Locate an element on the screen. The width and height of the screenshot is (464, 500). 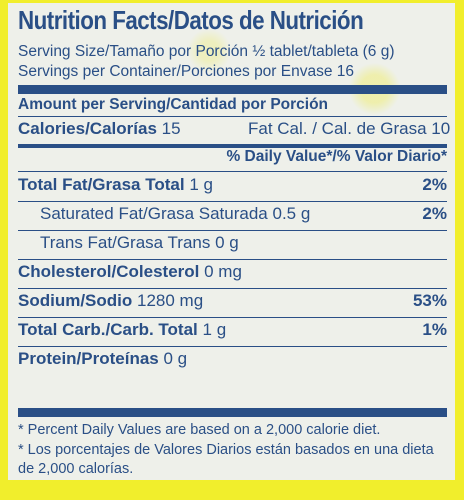
calories-value: 15 is located at coordinates (171, 128).